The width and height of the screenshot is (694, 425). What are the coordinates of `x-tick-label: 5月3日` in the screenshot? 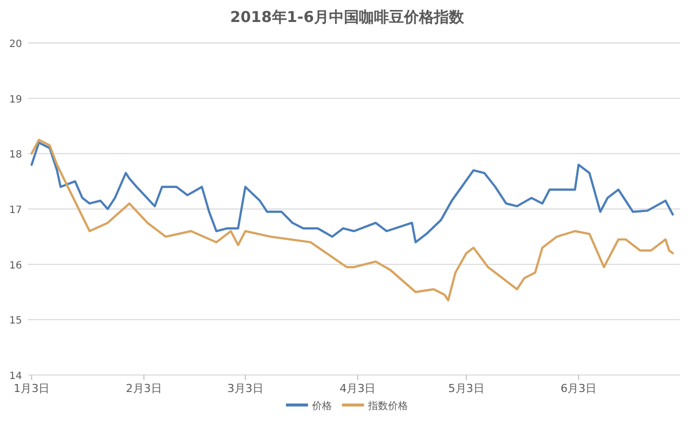 It's located at (466, 388).